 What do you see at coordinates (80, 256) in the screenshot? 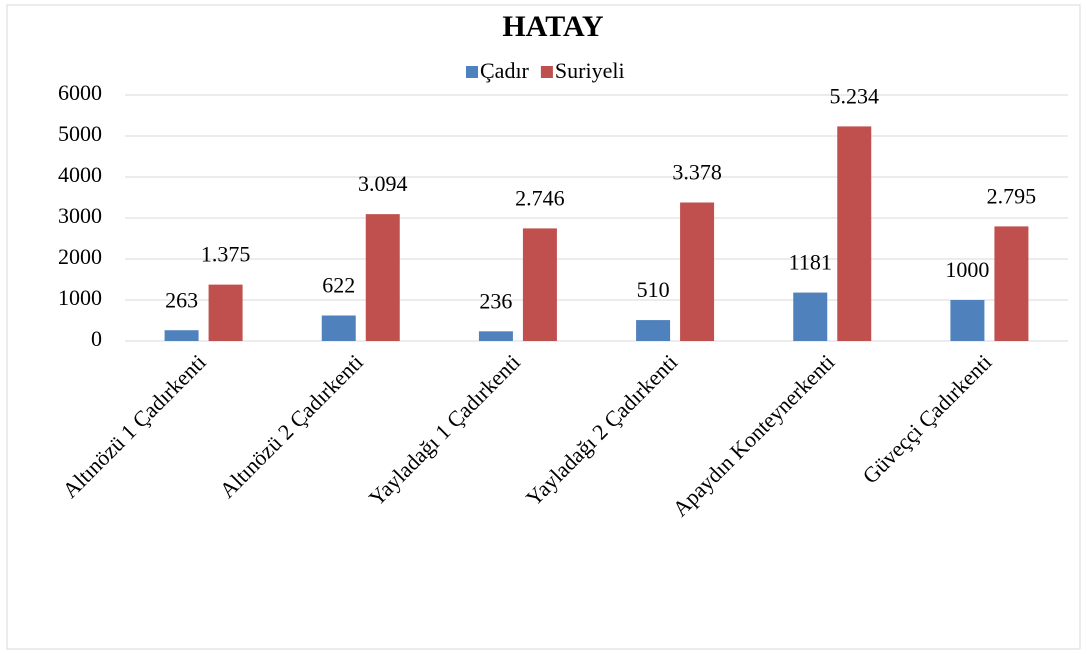
I see `y-tick-label: 2000` at bounding box center [80, 256].